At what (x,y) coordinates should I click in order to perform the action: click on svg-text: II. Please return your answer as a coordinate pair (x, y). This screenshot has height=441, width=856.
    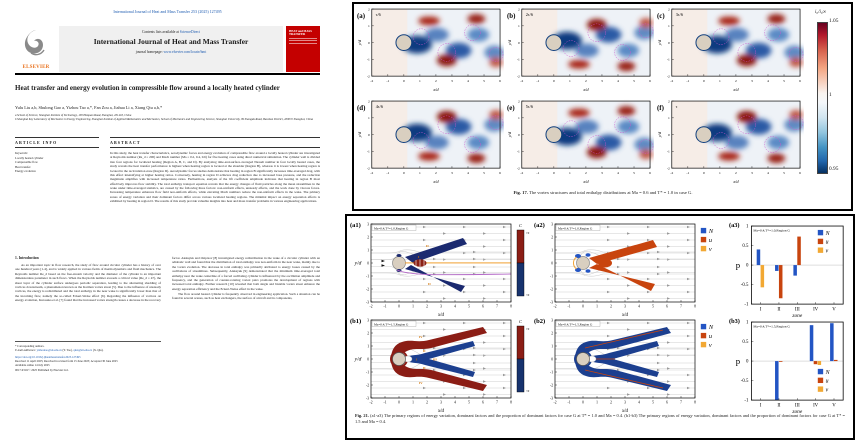
    Looking at the image, I should click on (424, 368).